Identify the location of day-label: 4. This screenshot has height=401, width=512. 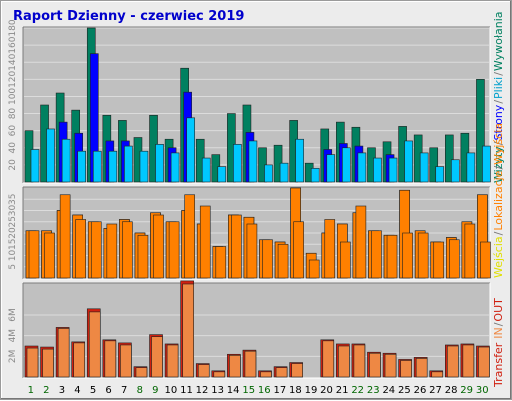
(77, 390).